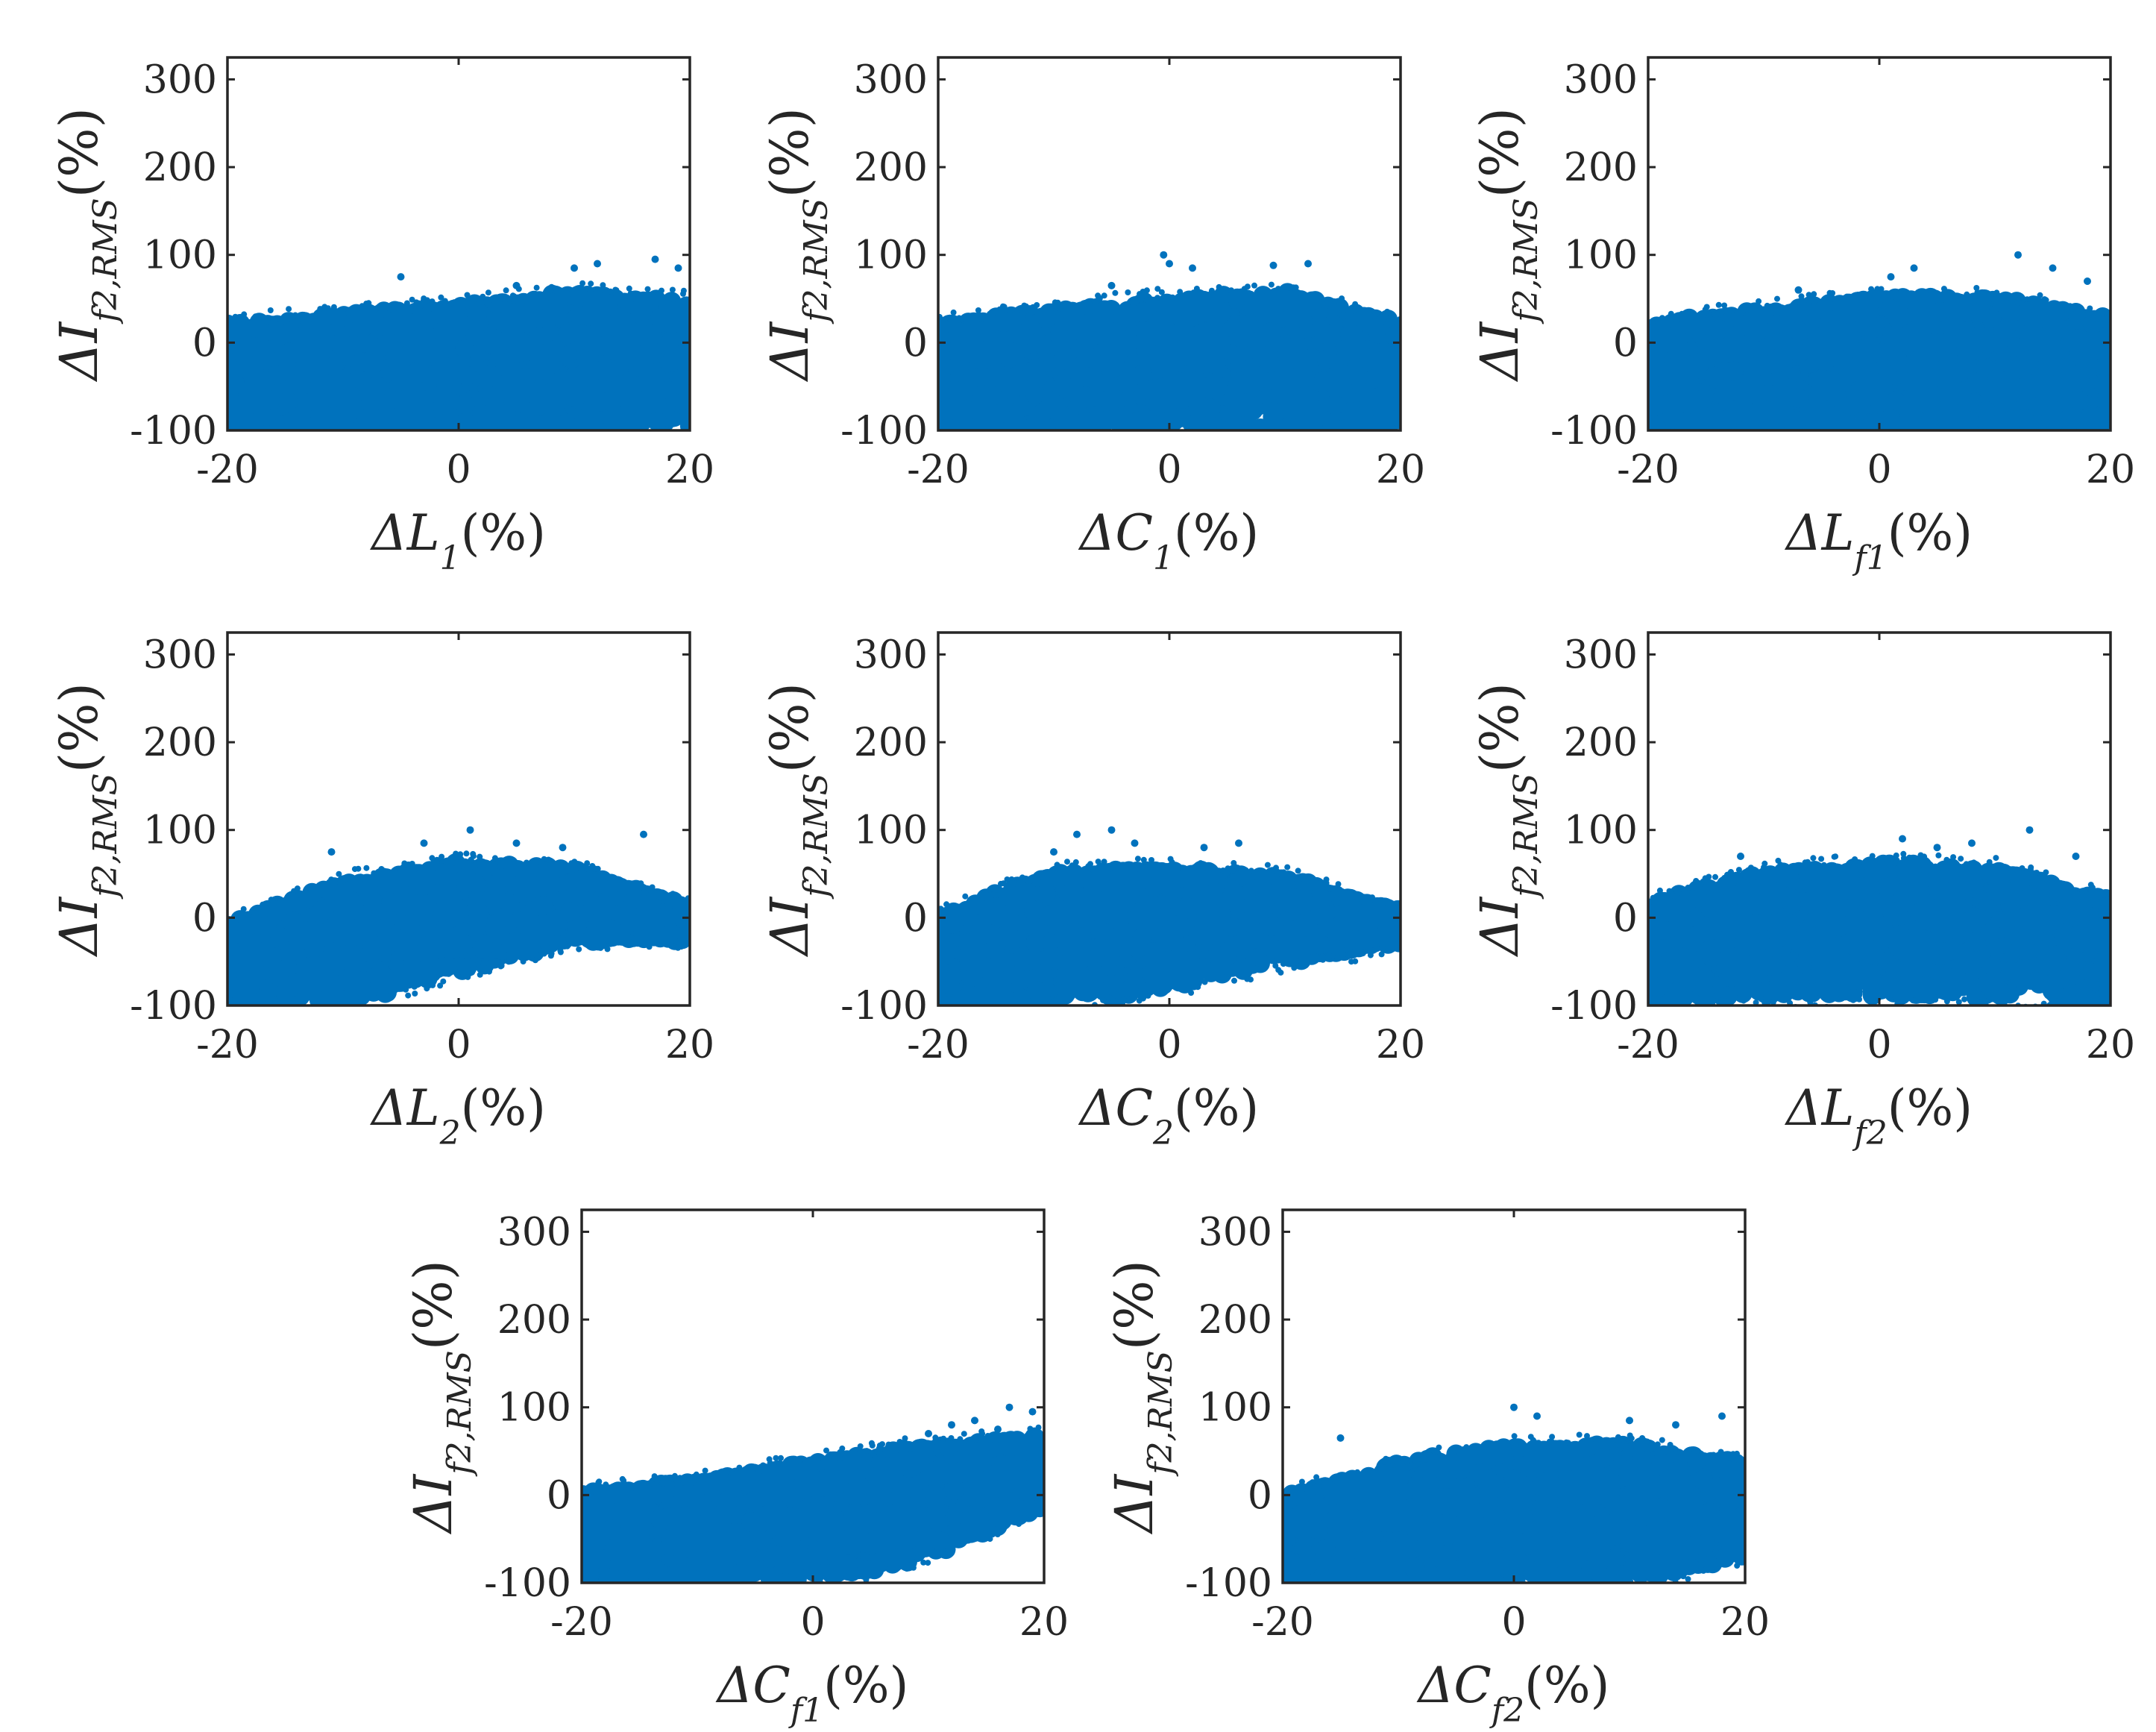 The image size is (2156, 1732). Describe the element at coordinates (180, 79) in the screenshot. I see `y-tick-label: 300` at that location.